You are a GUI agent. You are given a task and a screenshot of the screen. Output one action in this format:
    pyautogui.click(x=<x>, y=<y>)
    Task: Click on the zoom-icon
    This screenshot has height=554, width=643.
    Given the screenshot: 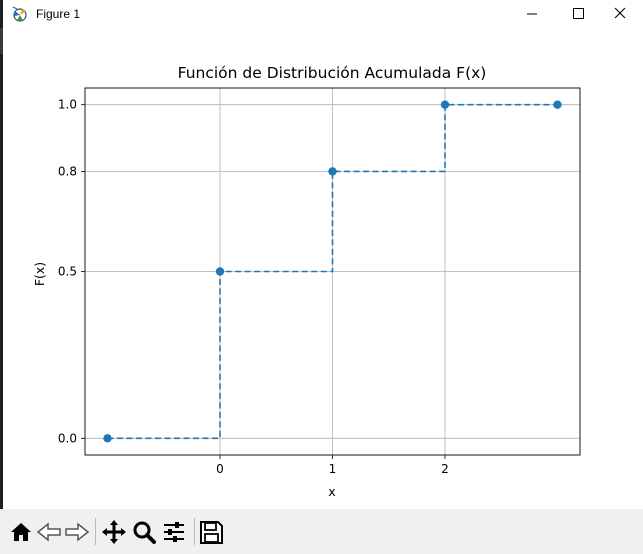 What is the action you would take?
    pyautogui.click(x=144, y=532)
    